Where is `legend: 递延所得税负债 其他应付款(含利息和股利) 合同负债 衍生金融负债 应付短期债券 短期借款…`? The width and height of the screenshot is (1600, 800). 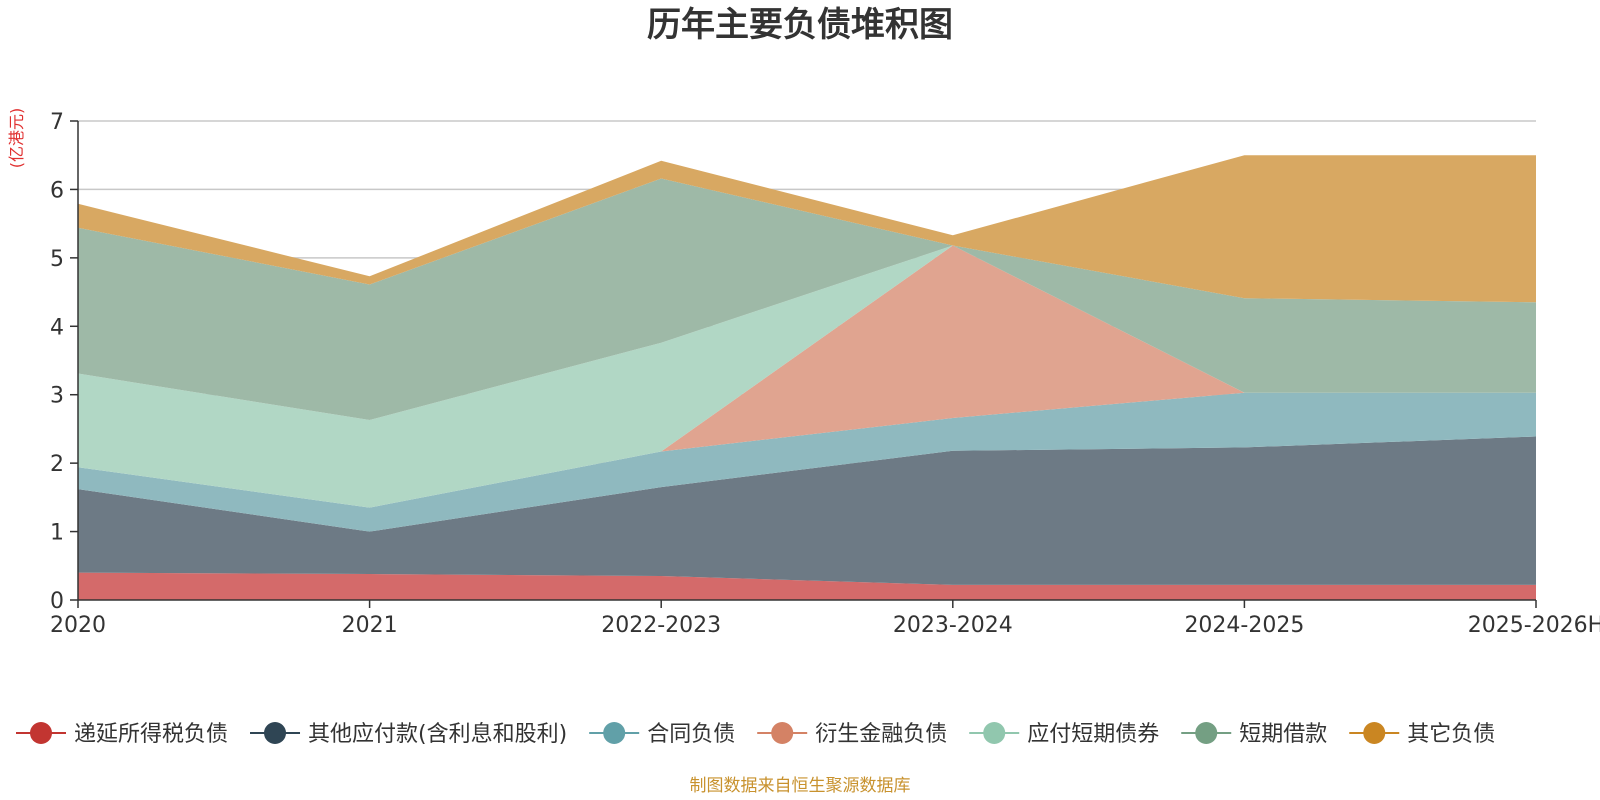 legend: 递延所得税负债 其他应付款(含利息和股利) 合同负债 衍生金融负债 应付短期债券 短期借款… is located at coordinates (755, 734).